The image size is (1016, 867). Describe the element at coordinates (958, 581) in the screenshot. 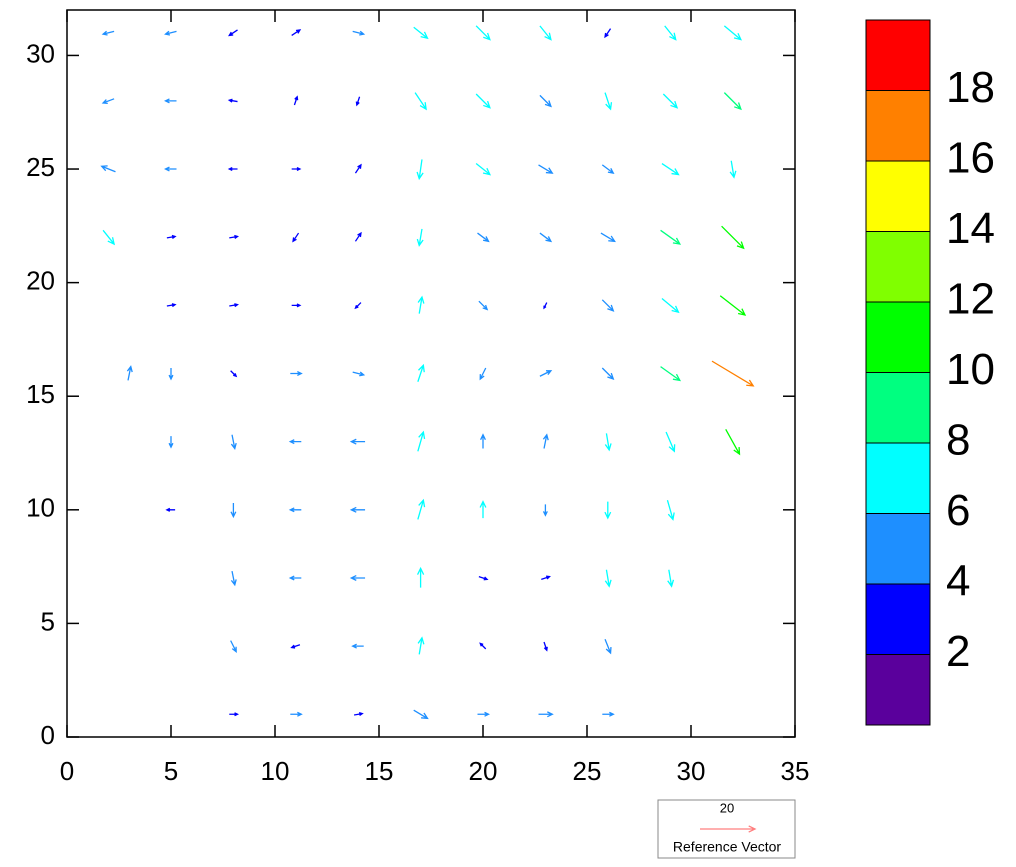

I see `colorbar-label: 4` at that location.